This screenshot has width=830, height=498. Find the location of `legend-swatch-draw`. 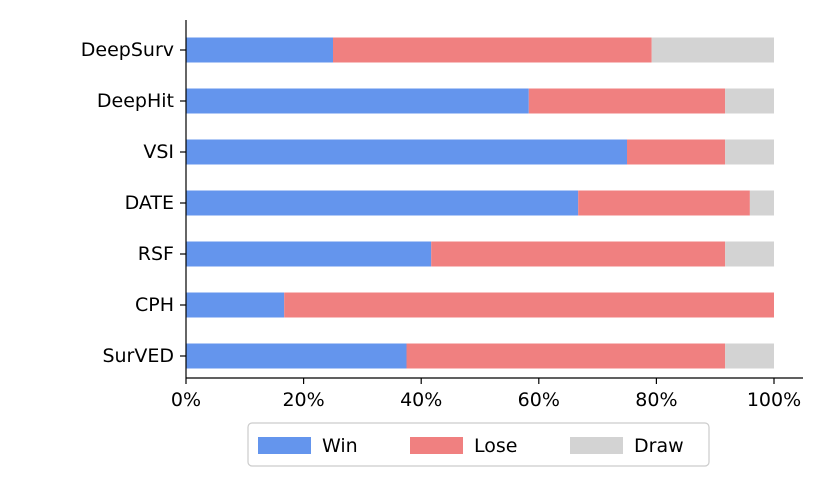

legend-swatch-draw is located at coordinates (596, 445).